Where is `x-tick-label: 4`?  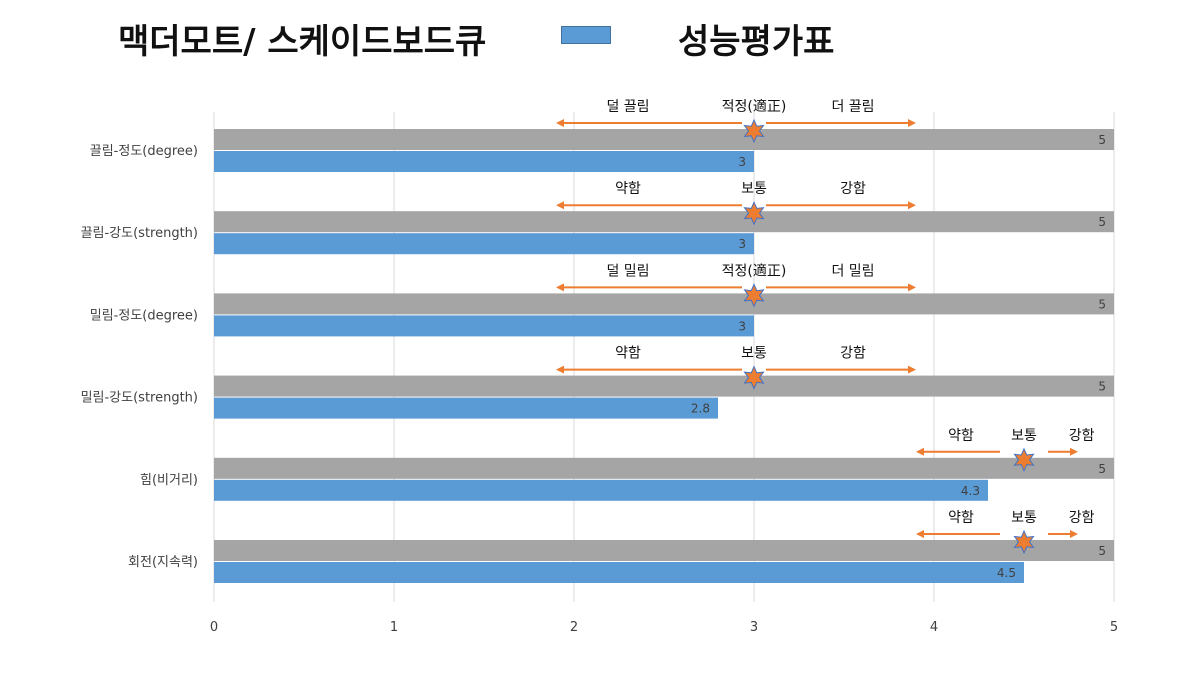
x-tick-label: 4 is located at coordinates (934, 627).